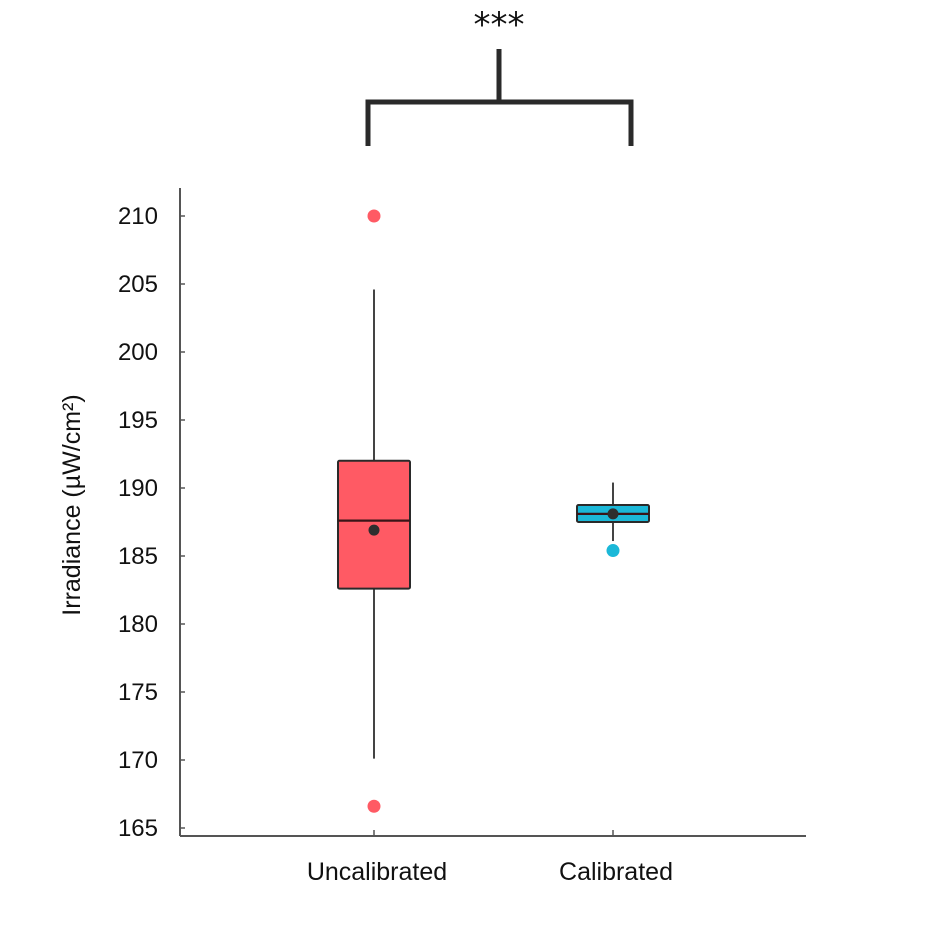 This screenshot has height=931, width=931. Describe the element at coordinates (138, 692) in the screenshot. I see `y-tick-label: 175` at that location.